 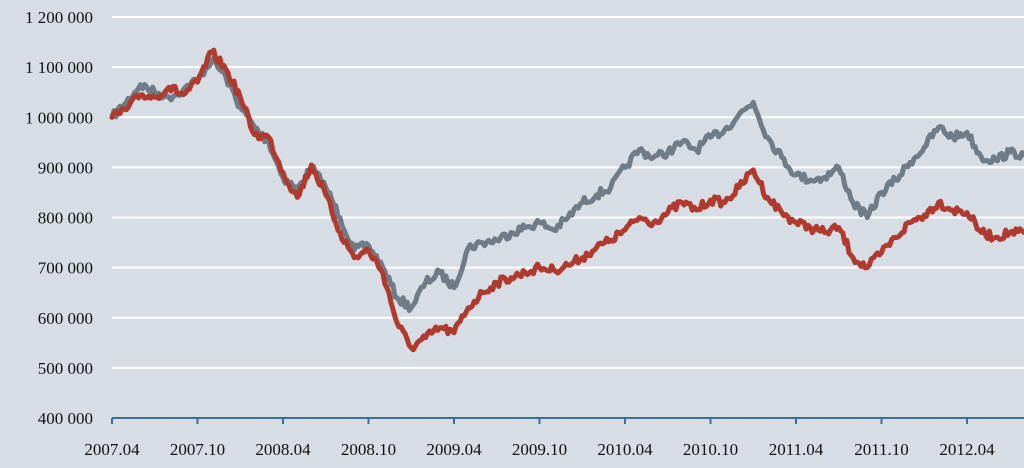 What do you see at coordinates (65, 218) in the screenshot?
I see `y-tick-label: 800 000` at bounding box center [65, 218].